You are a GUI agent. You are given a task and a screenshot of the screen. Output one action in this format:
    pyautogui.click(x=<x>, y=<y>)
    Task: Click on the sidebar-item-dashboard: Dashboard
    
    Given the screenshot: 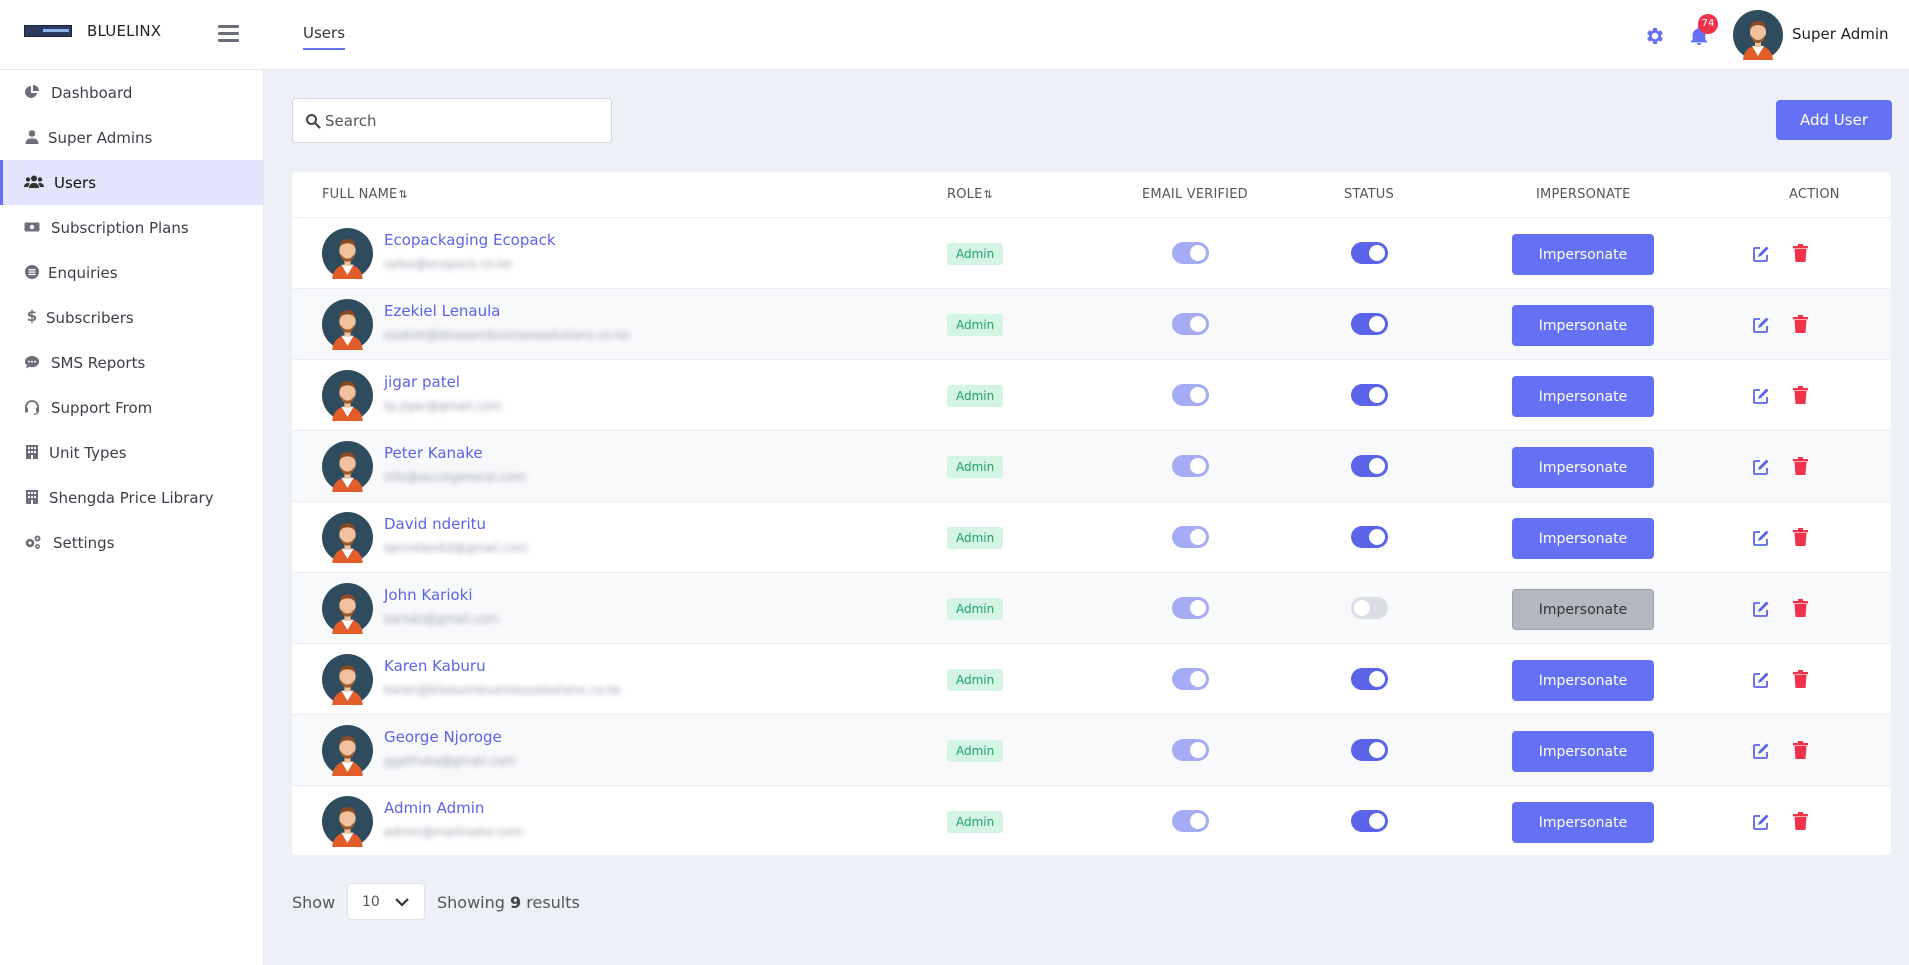 What is the action you would take?
    pyautogui.click(x=132, y=92)
    